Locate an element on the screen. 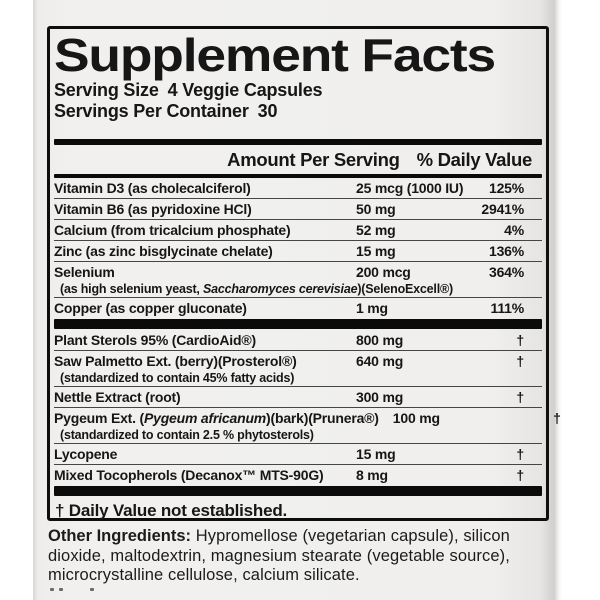 The width and height of the screenshot is (600, 600). table-row-plant-sterols: Plant Sterols 95% (CardioAid®) 800 mg † is located at coordinates (298, 340).